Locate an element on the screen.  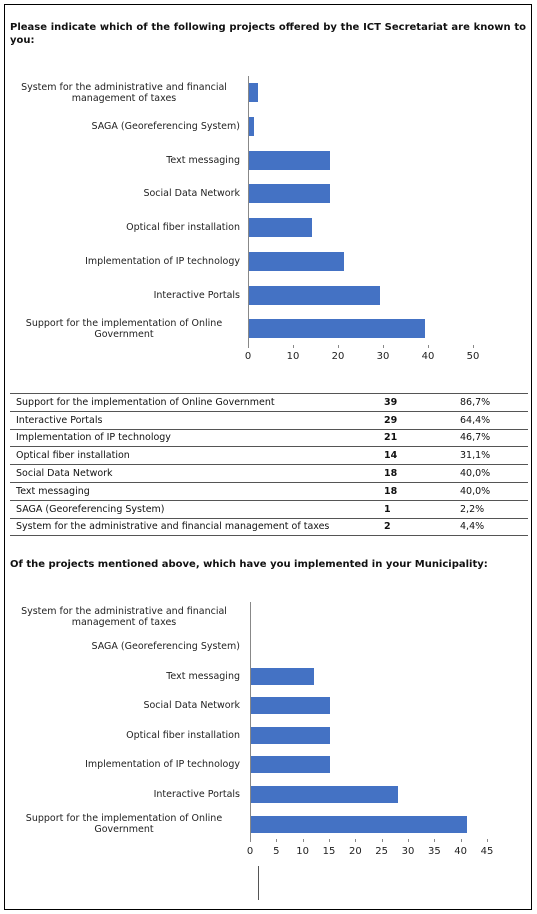
count: 1 is located at coordinates (416, 509).